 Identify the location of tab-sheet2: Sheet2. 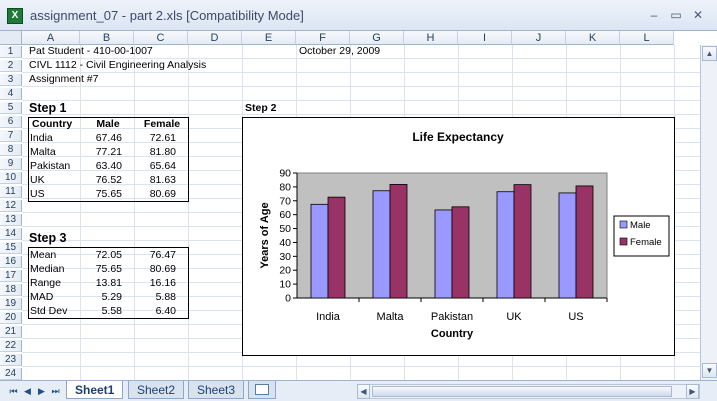
(156, 390).